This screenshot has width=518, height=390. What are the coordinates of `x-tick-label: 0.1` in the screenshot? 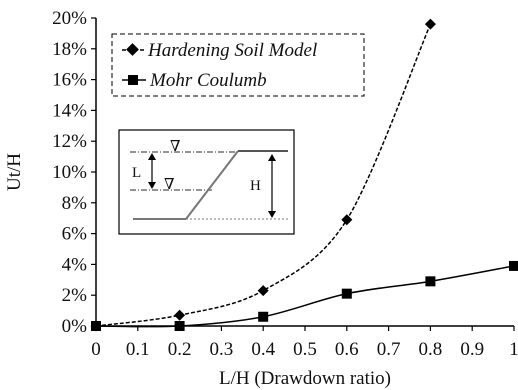 It's located at (138, 349).